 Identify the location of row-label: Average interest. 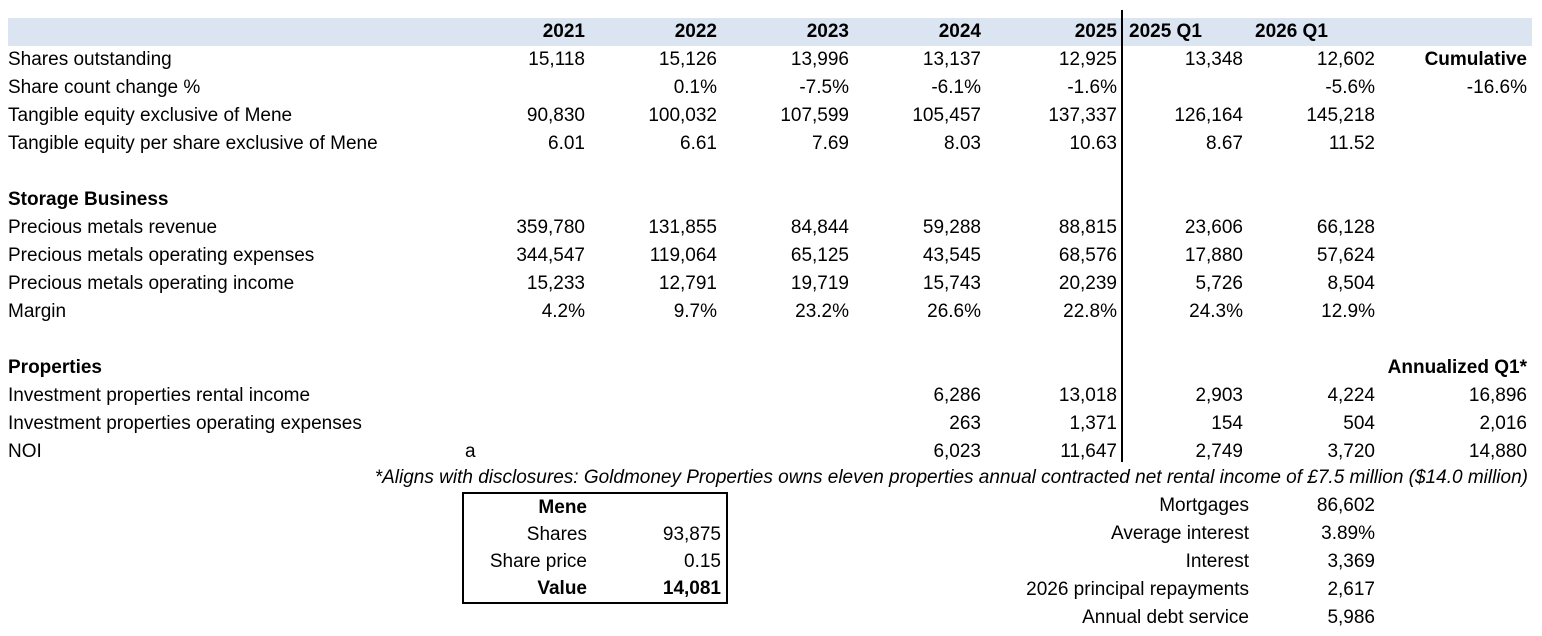
(1179, 533).